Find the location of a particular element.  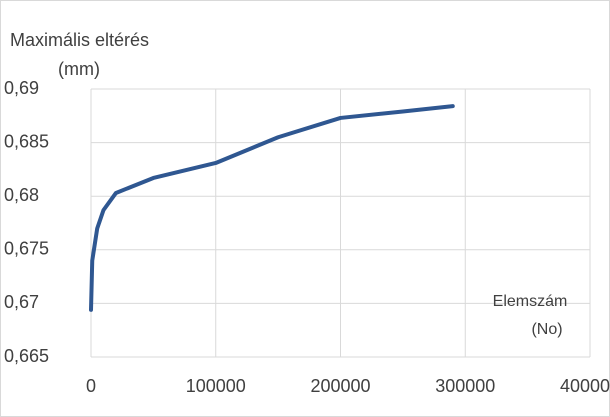

x-tick-label: 300000 is located at coordinates (465, 386).